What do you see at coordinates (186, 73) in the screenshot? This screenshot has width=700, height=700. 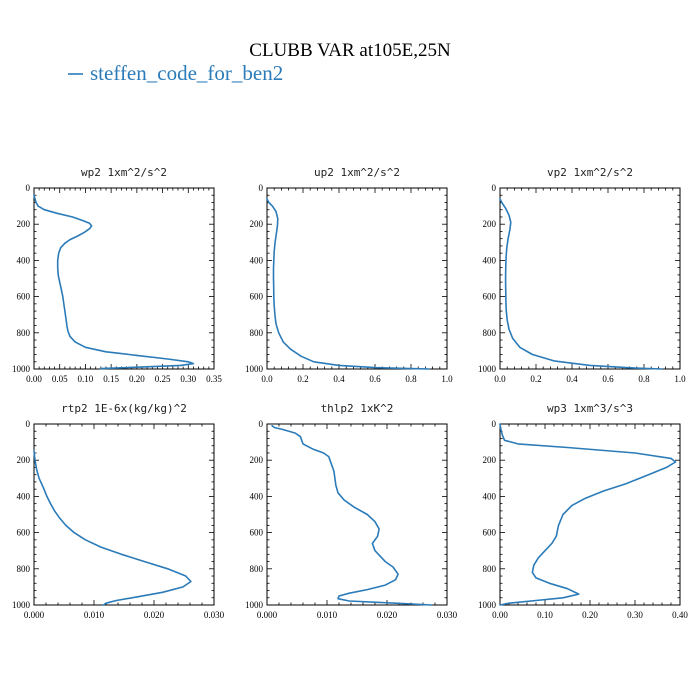 I see `legend-label: steffen_code_for_ben2` at bounding box center [186, 73].